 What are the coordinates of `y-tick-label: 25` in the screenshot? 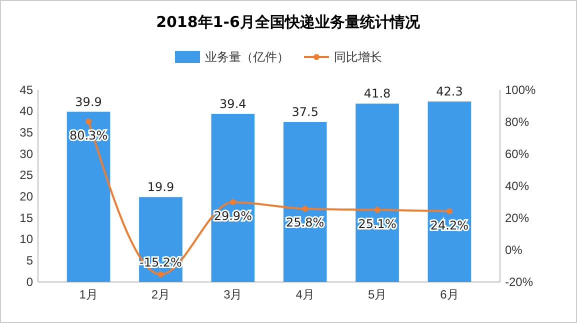 It's located at (27, 175).